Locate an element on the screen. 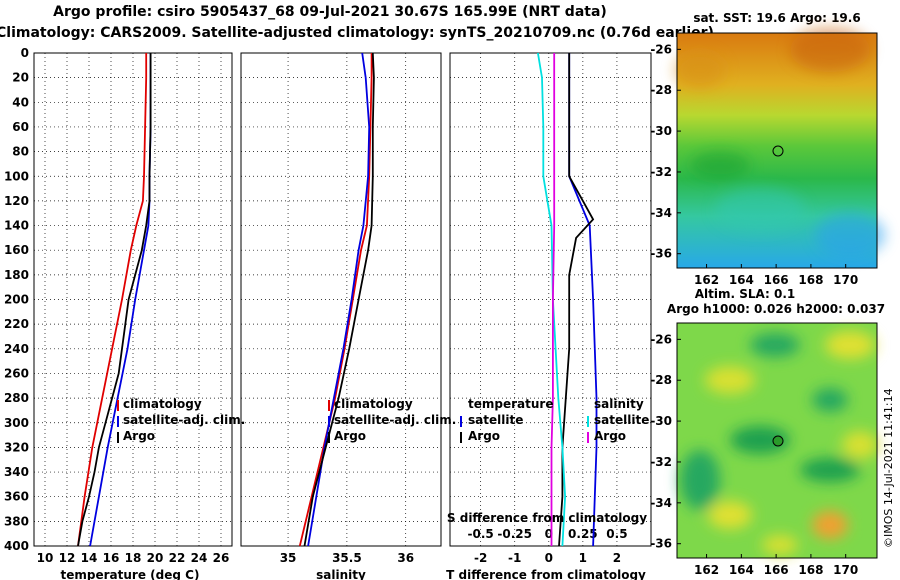 This screenshot has height=580, width=900. map-lon-label: 164 is located at coordinates (741, 280).